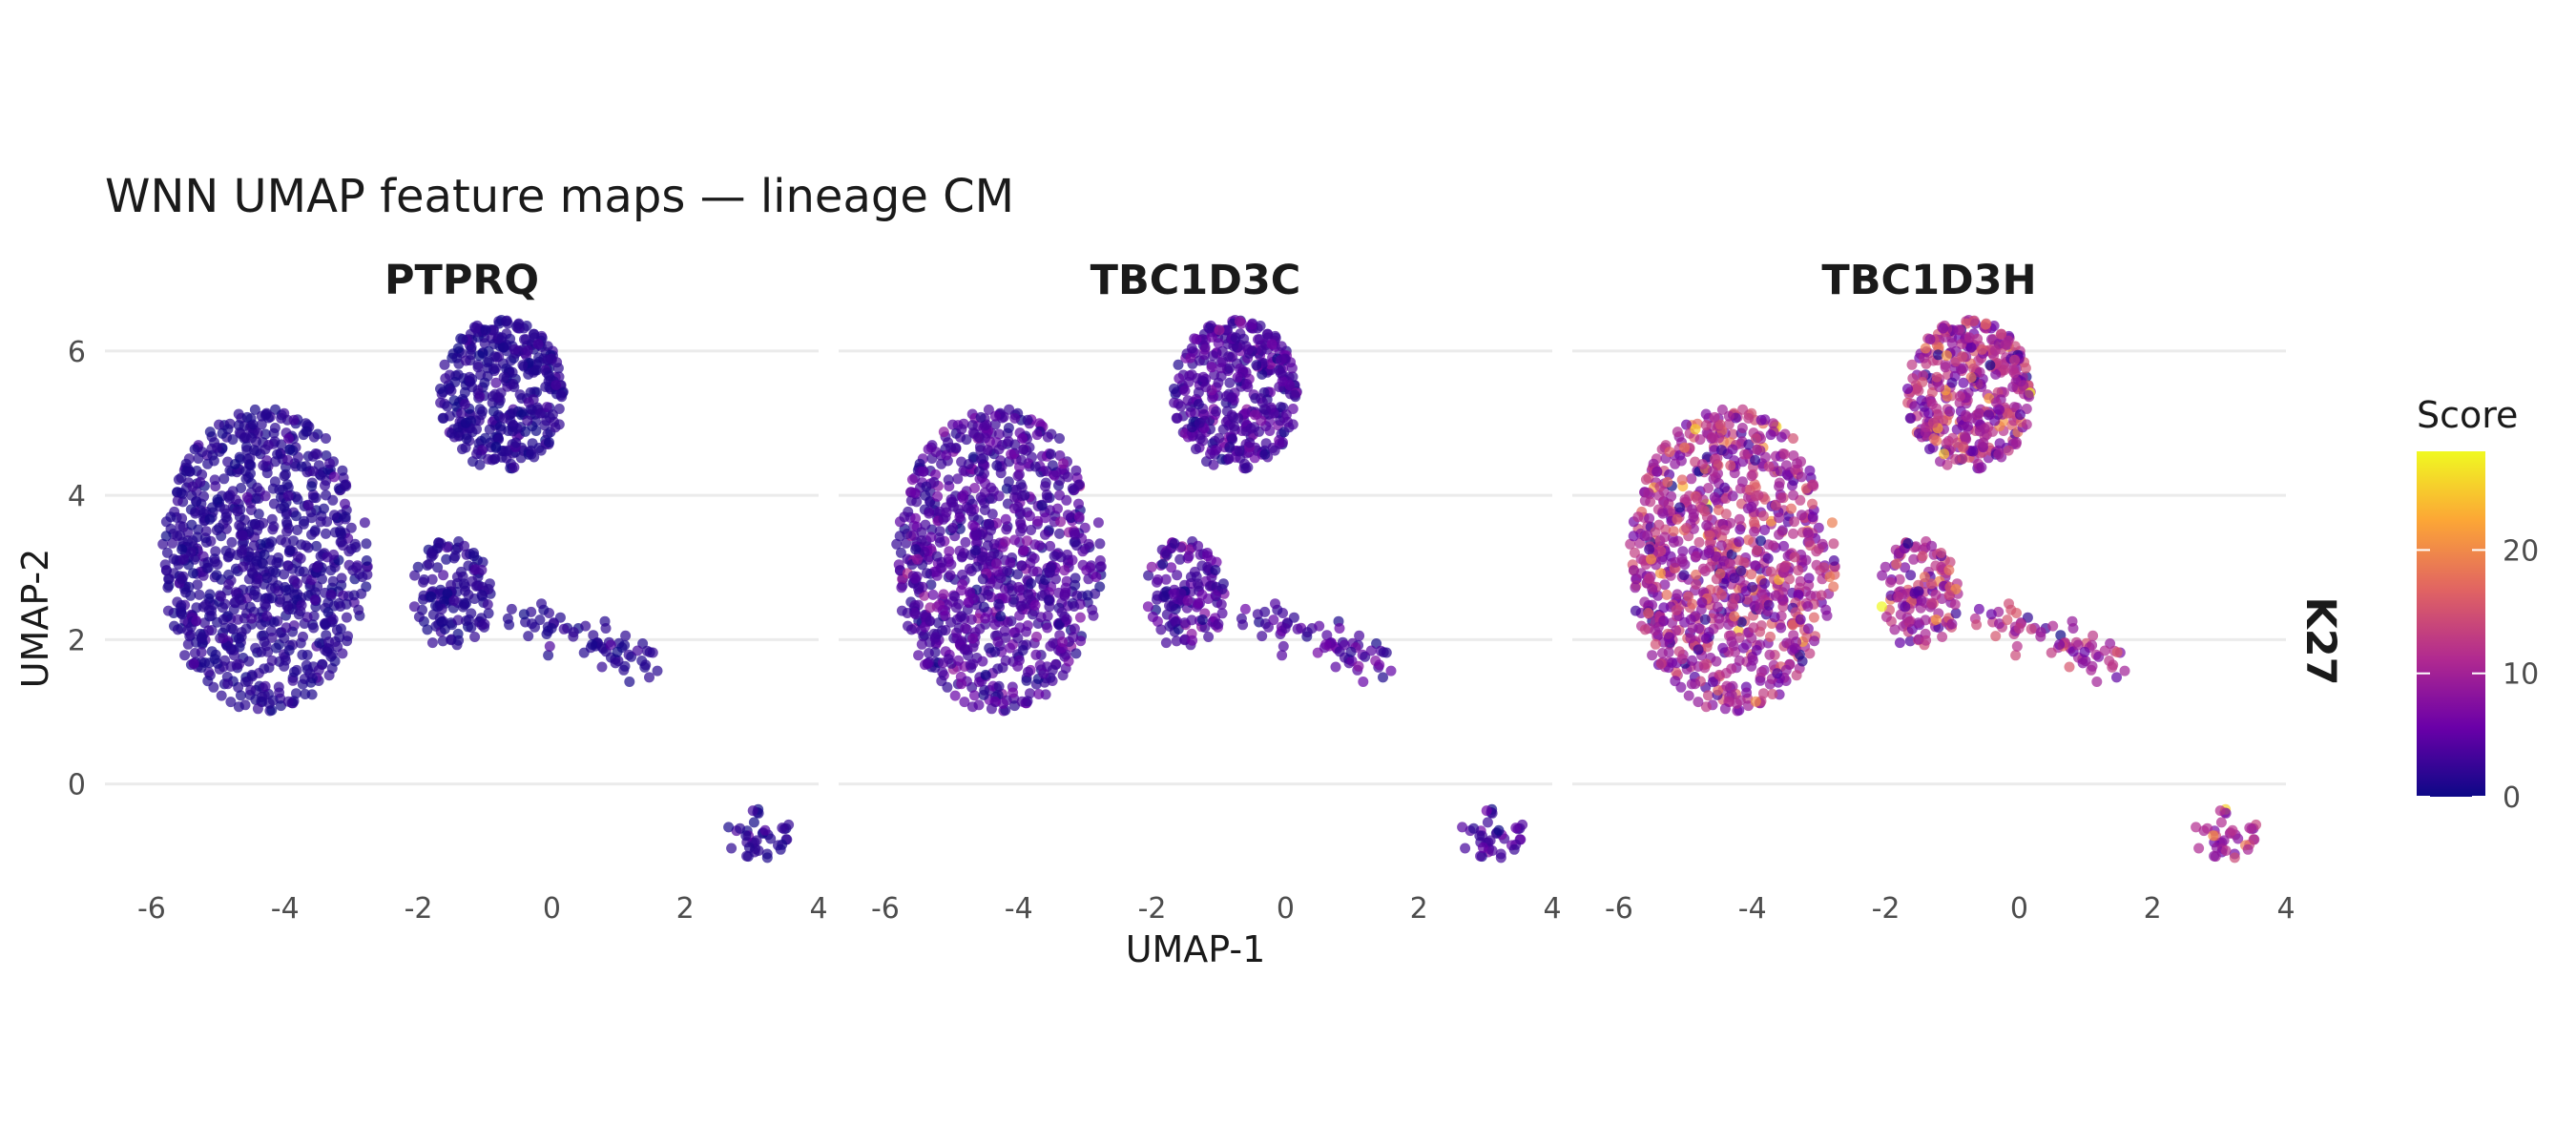 Image resolution: width=2576 pixels, height=1145 pixels. What do you see at coordinates (461, 281) in the screenshot?
I see `panel-title-ptprq: PTPRQ` at bounding box center [461, 281].